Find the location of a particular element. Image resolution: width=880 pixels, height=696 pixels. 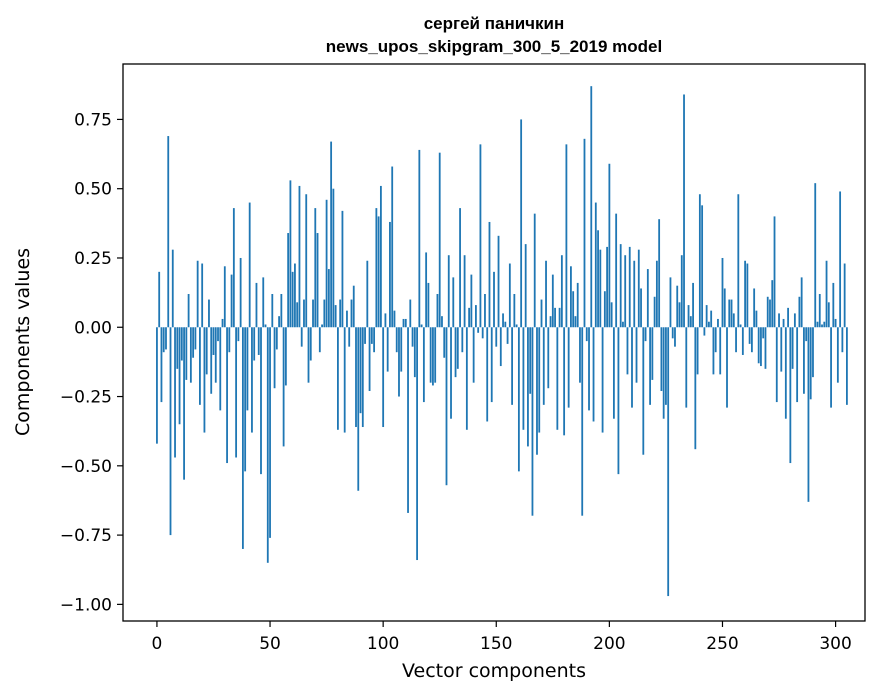

y-tick-label: 0.25 is located at coordinates (93, 259).